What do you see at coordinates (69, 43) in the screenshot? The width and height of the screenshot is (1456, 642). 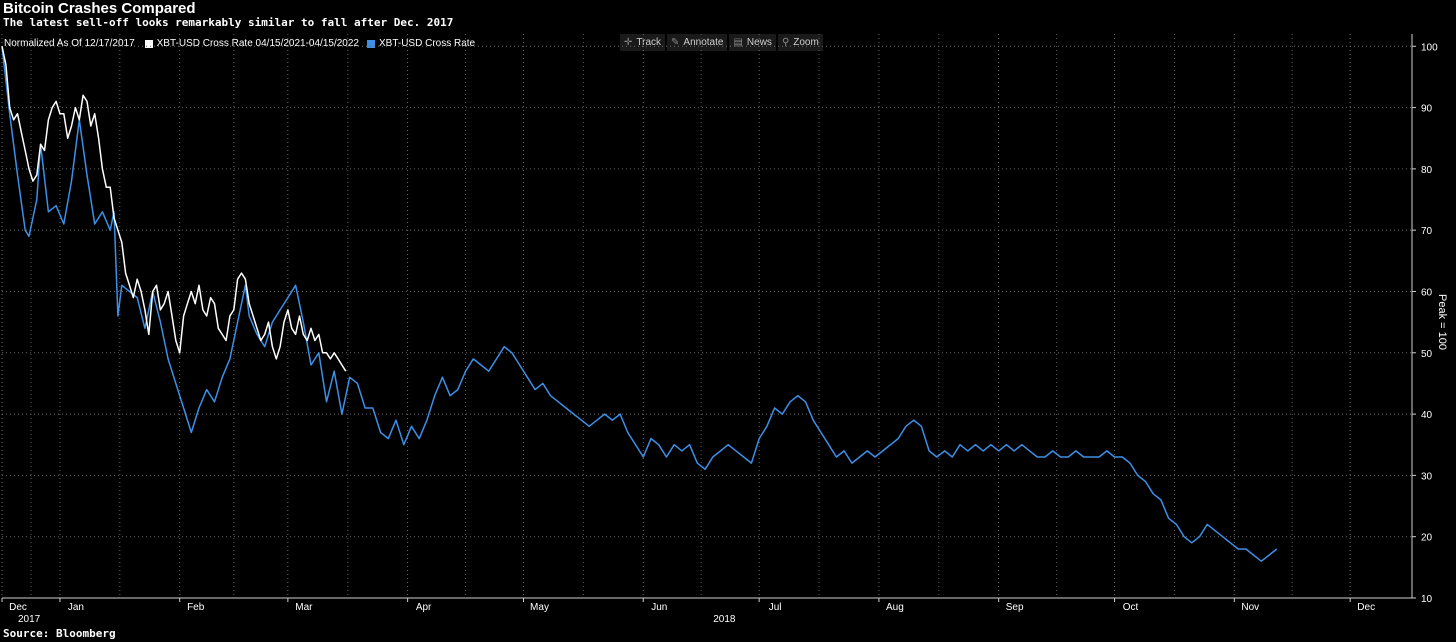 I see `normalization-note: Normalized As Of 12/17/2017` at bounding box center [69, 43].